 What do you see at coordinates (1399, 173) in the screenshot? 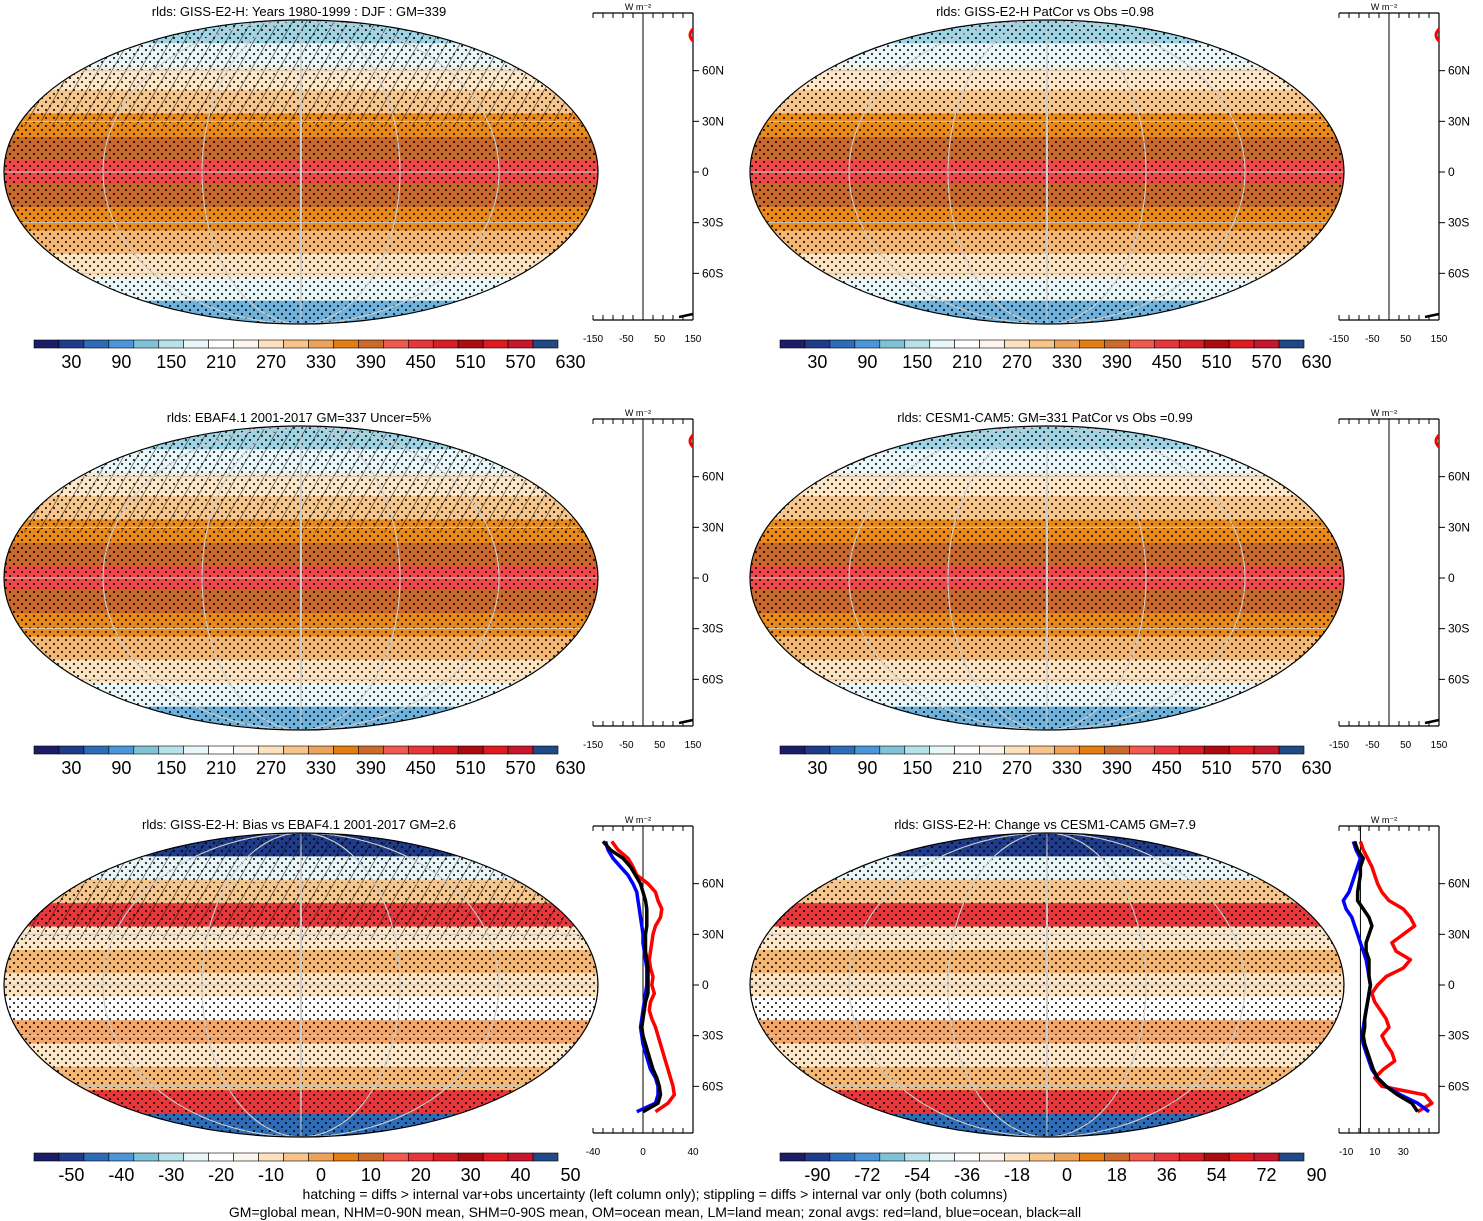
I see `zonal-mean-plot: W m⁻² -150 -50 50 150 60N 30N 0 30S 60S` at bounding box center [1399, 173].